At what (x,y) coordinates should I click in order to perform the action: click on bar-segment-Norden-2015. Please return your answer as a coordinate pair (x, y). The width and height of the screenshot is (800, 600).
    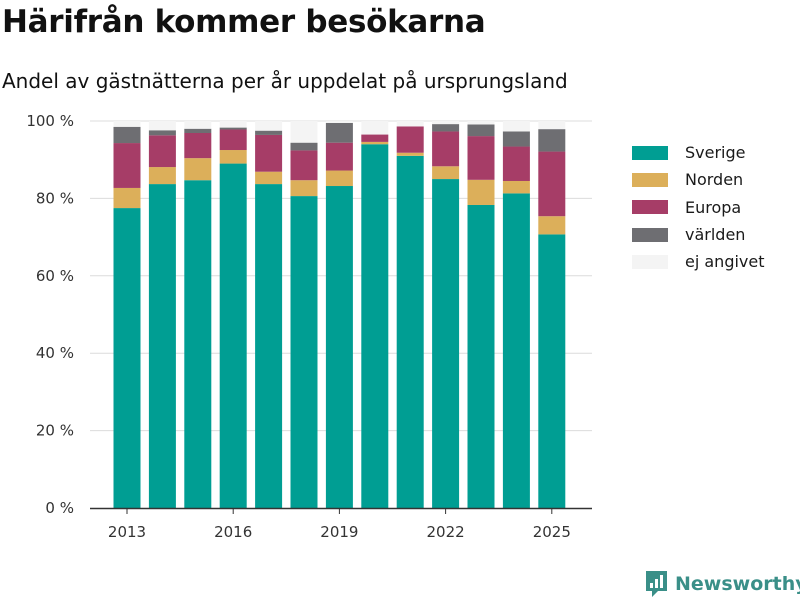
    Looking at the image, I should click on (198, 169).